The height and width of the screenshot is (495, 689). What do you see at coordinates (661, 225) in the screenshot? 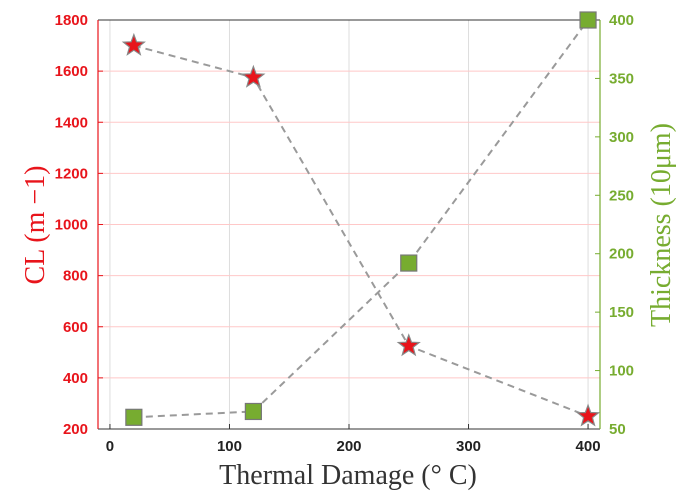
I see `y-axis-label-right: Thickness (10μm)` at bounding box center [661, 225].